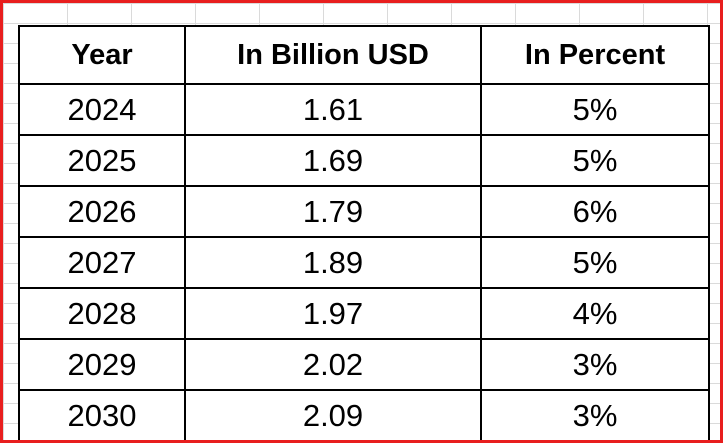  What do you see at coordinates (595, 313) in the screenshot?
I see `cell-percent: 4%` at bounding box center [595, 313].